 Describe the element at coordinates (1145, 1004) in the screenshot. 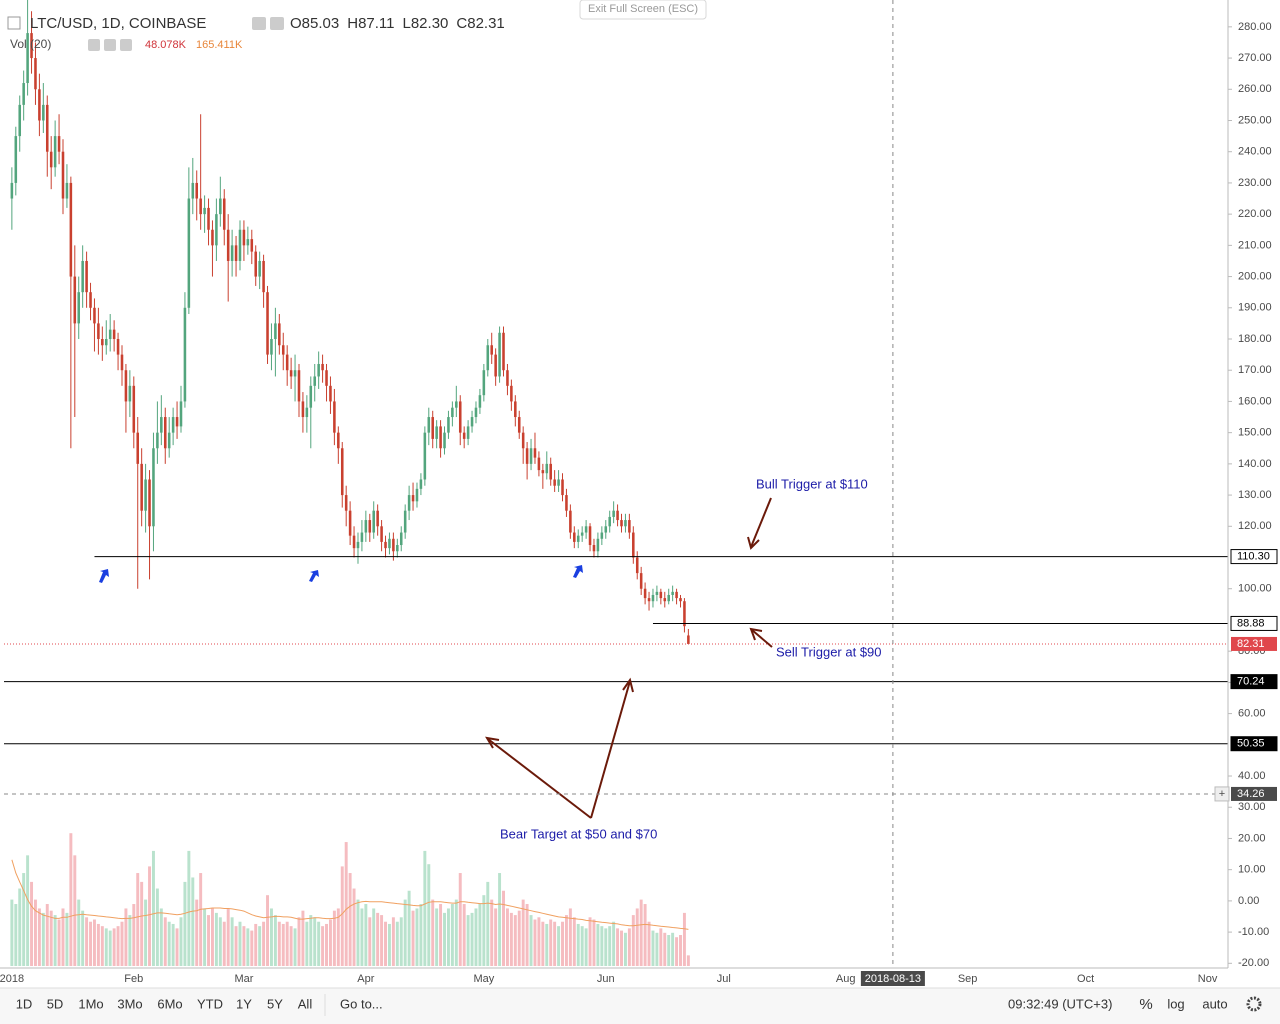

I see `percent-toggle: %` at that location.